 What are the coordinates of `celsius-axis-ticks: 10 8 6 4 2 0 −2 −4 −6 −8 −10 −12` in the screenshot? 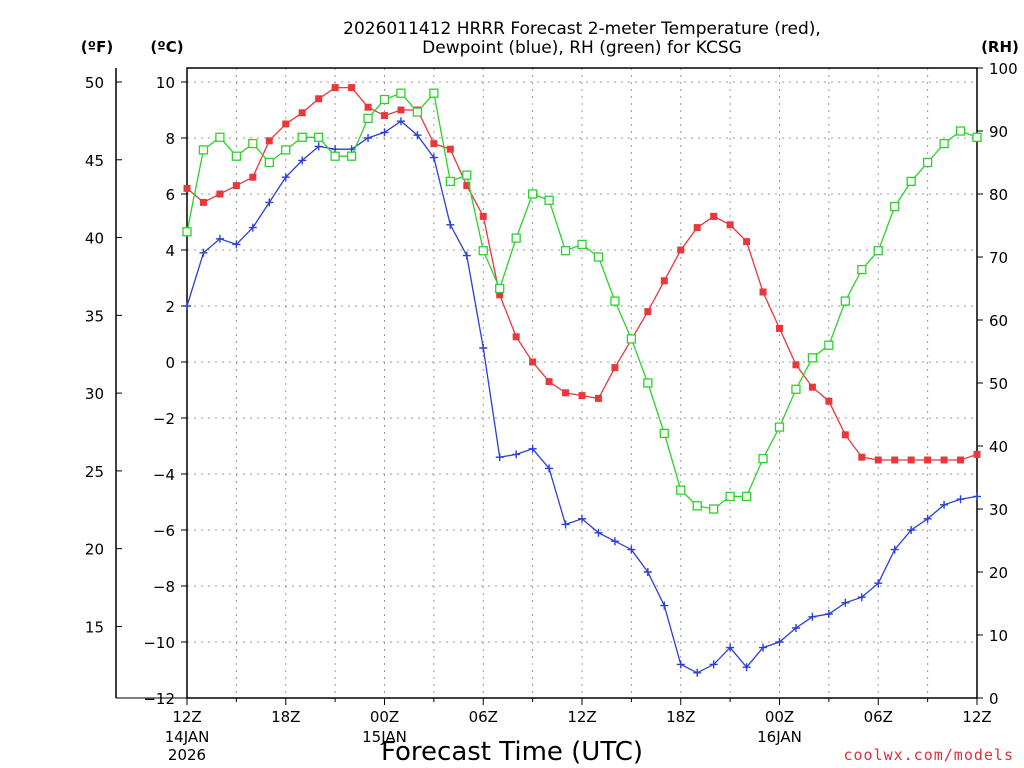 It's located at (165, 391).